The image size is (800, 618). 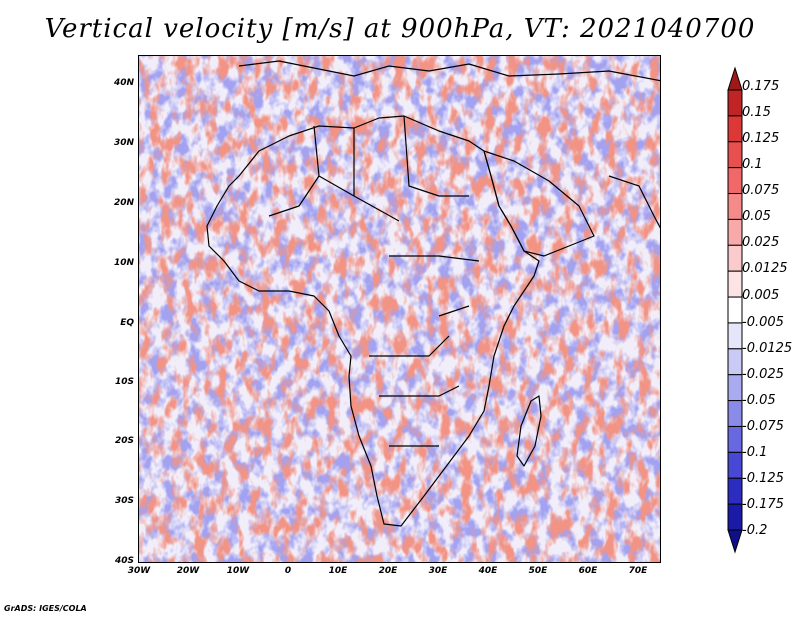 What do you see at coordinates (761, 242) in the screenshot?
I see `colorbar-label: 0.025` at bounding box center [761, 242].